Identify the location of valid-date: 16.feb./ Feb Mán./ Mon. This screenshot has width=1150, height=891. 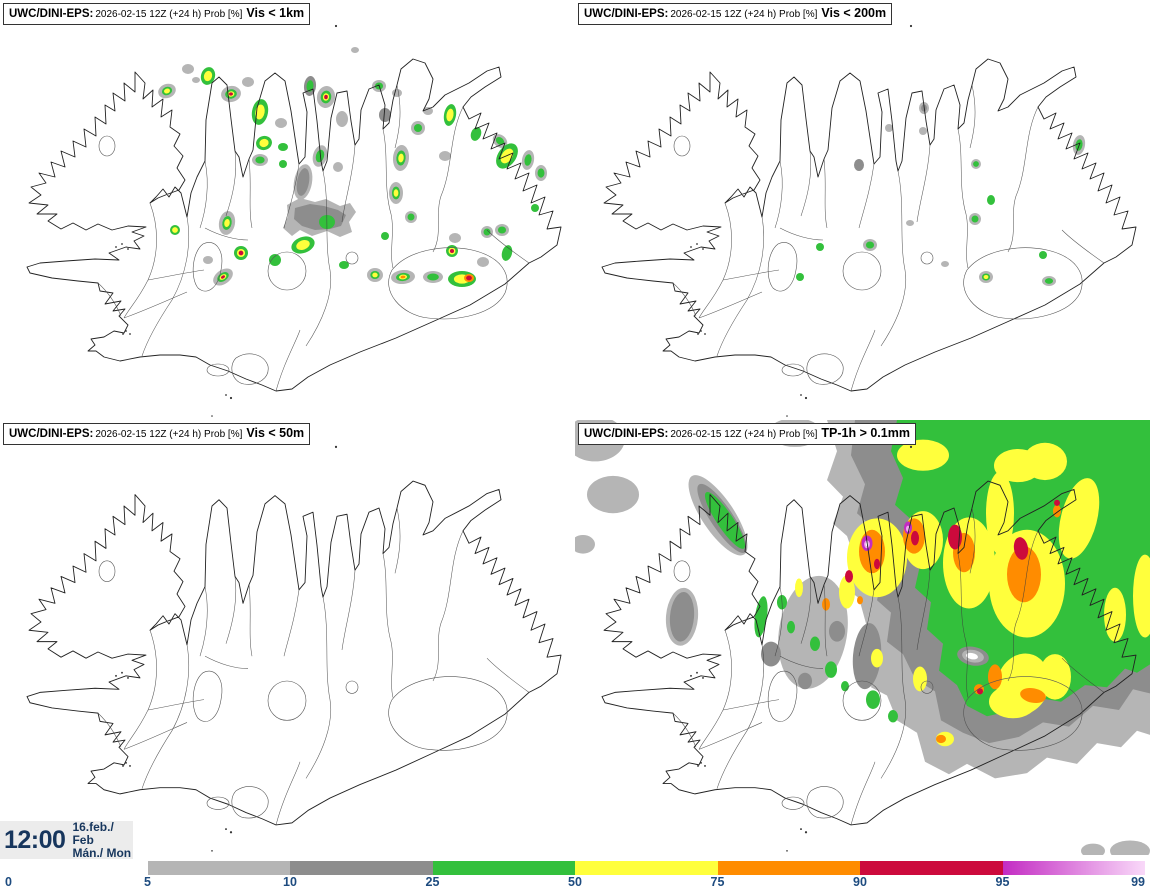
(102, 839).